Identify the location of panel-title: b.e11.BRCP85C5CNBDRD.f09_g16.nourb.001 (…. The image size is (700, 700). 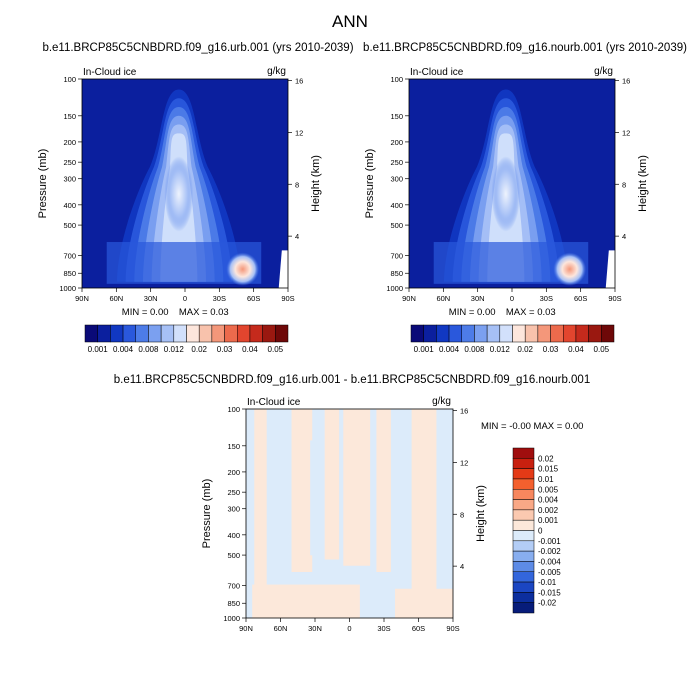
(525, 48).